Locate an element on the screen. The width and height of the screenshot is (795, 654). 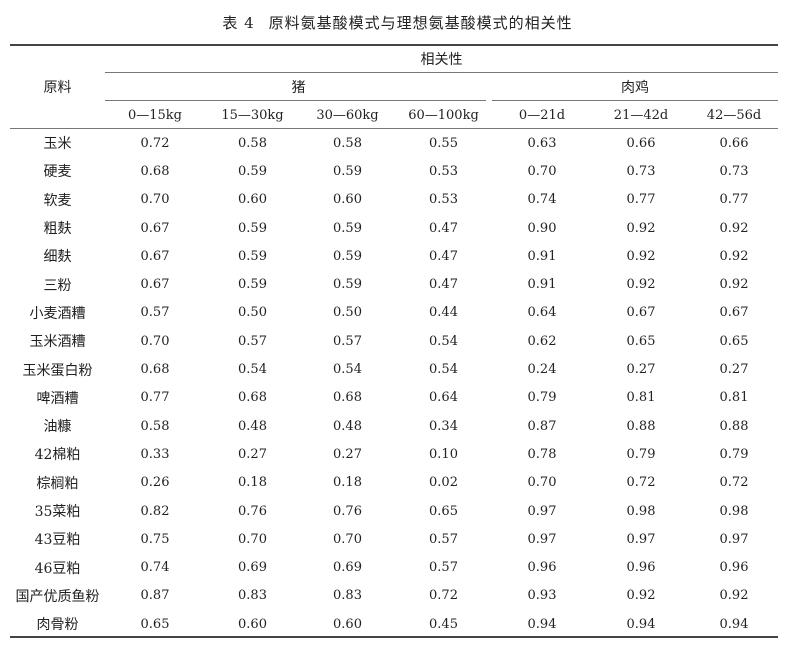
raw-material-name: 硬麦 is located at coordinates (57, 172).